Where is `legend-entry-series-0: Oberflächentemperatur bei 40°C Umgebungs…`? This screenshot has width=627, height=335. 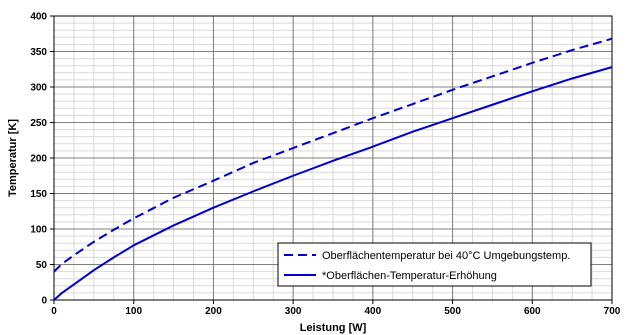
legend-entry-series-0: Oberflächentemperatur bei 40°C Umgebungs… is located at coordinates (446, 256).